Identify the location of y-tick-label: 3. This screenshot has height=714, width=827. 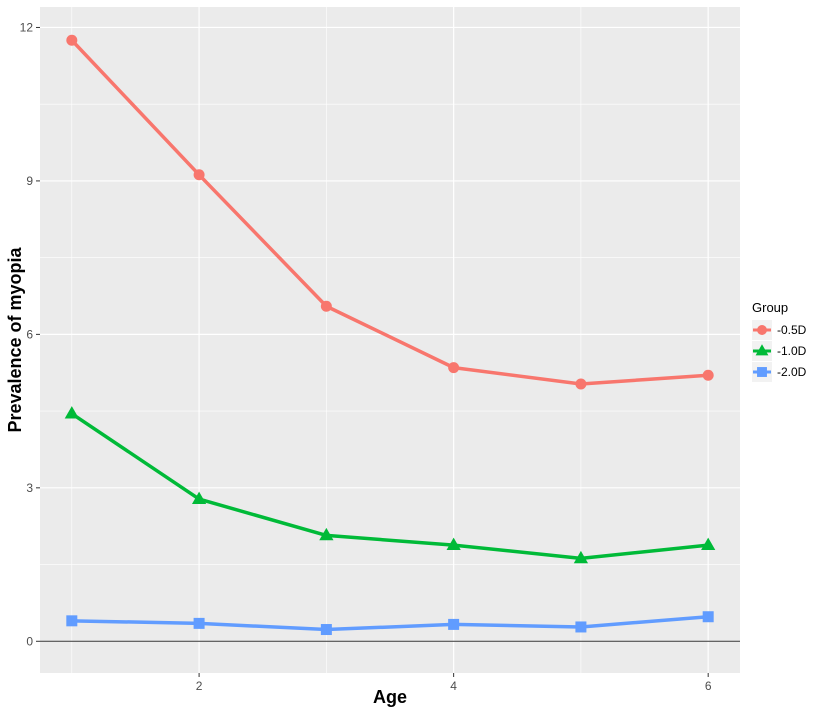
(29, 488).